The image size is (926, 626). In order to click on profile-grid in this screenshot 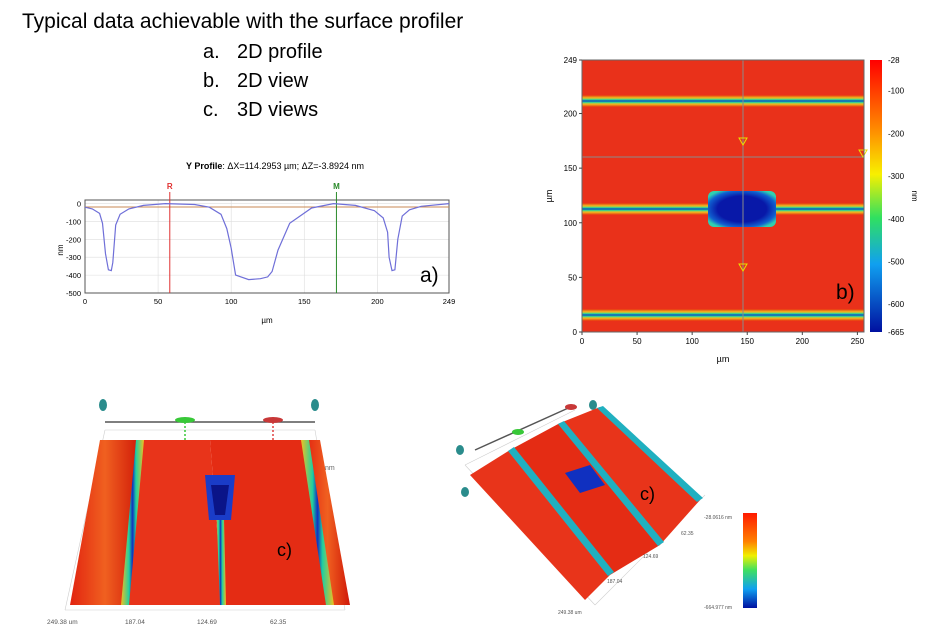, I will do `click(267, 247)`.